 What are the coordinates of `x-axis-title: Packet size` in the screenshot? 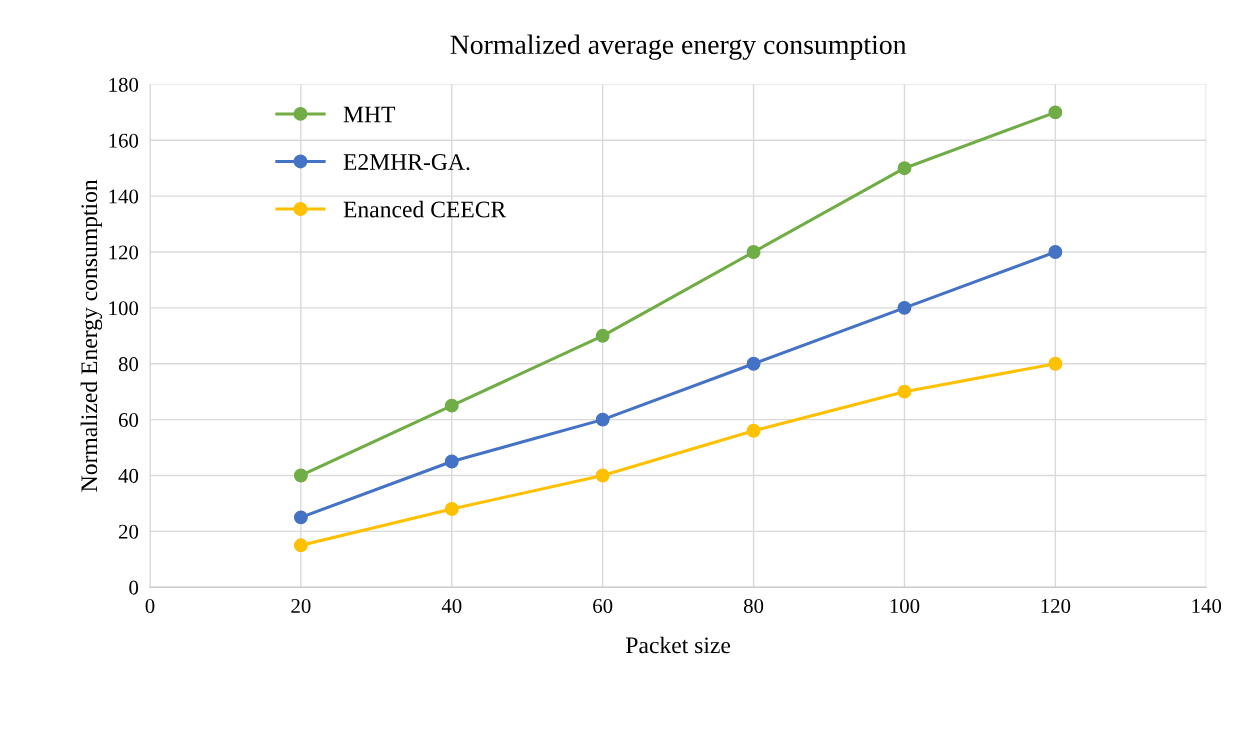 It's located at (678, 645).